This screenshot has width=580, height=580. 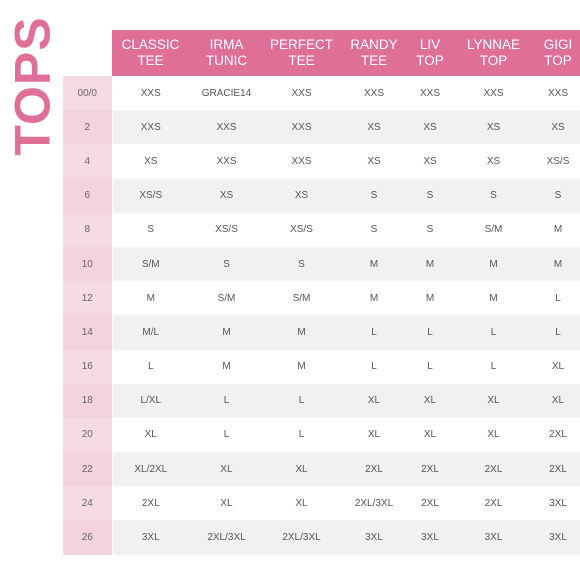 What do you see at coordinates (226, 53) in the screenshot?
I see `column-header: IRMA TUNIC` at bounding box center [226, 53].